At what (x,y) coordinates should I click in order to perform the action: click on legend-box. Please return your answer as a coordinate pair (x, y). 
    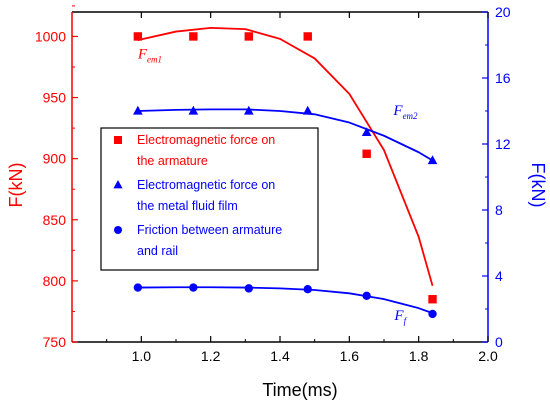
    Looking at the image, I should click on (209, 199).